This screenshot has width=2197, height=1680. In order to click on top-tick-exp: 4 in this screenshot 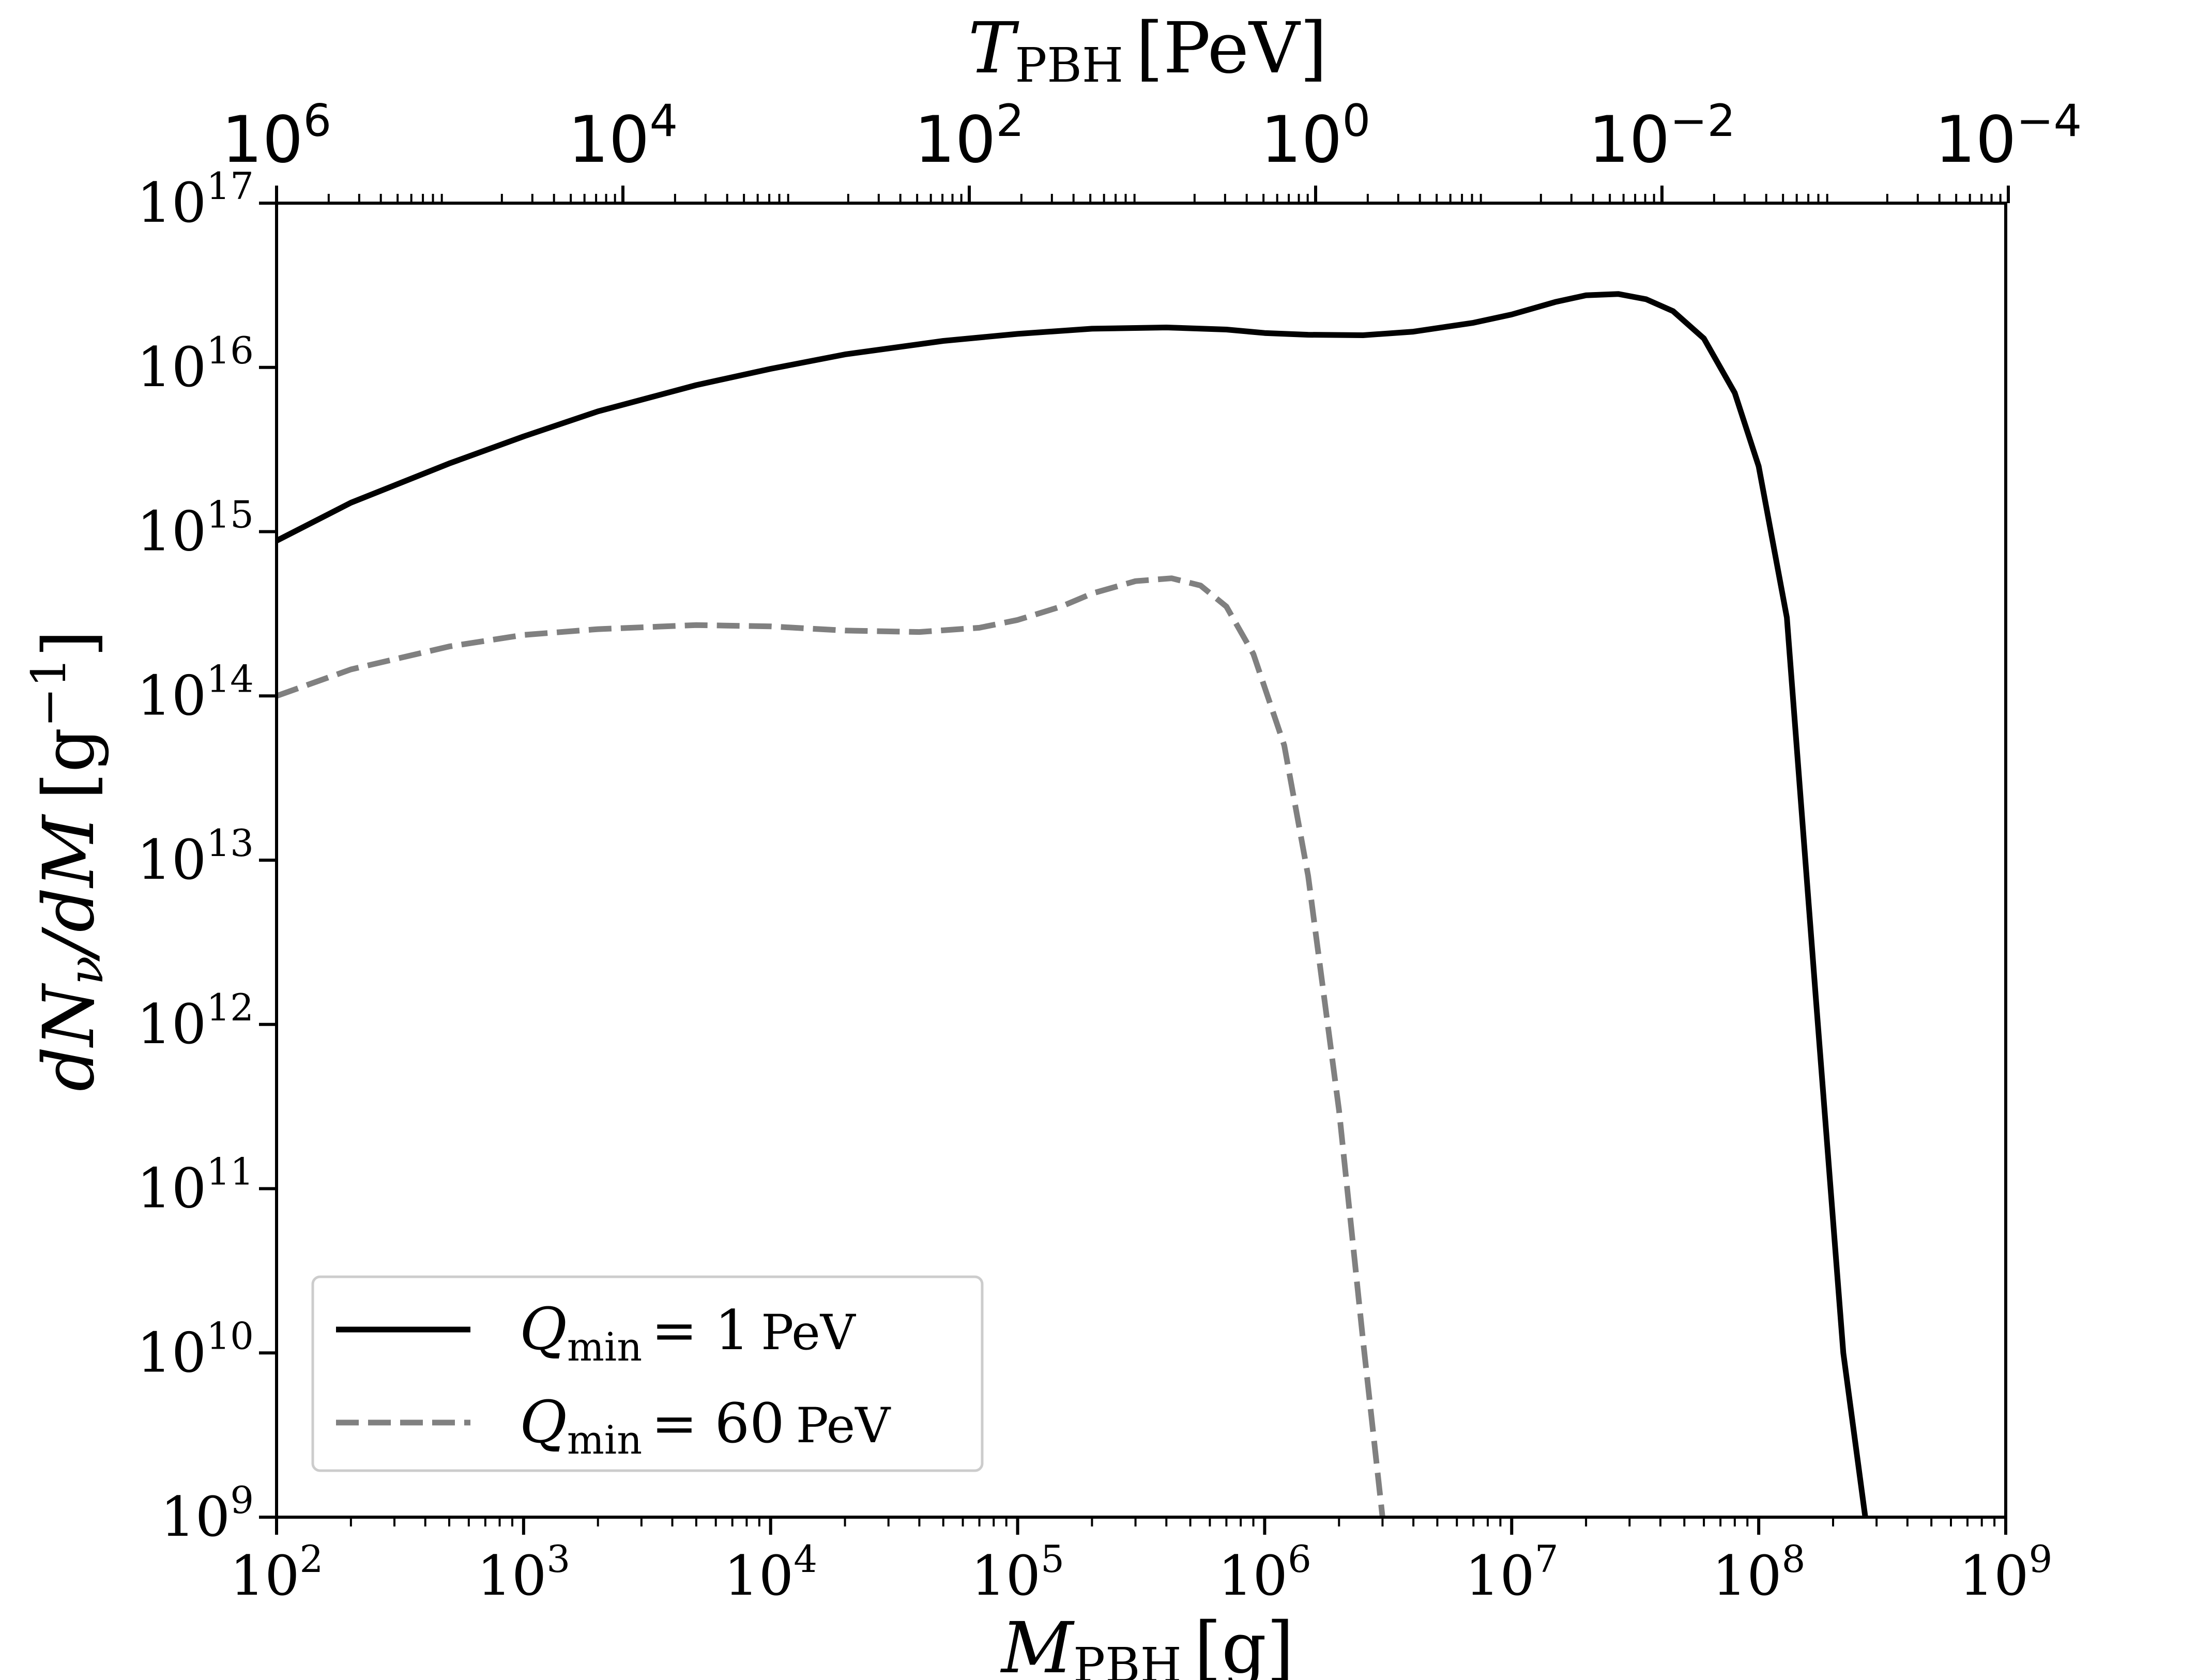, I will do `click(664, 121)`.